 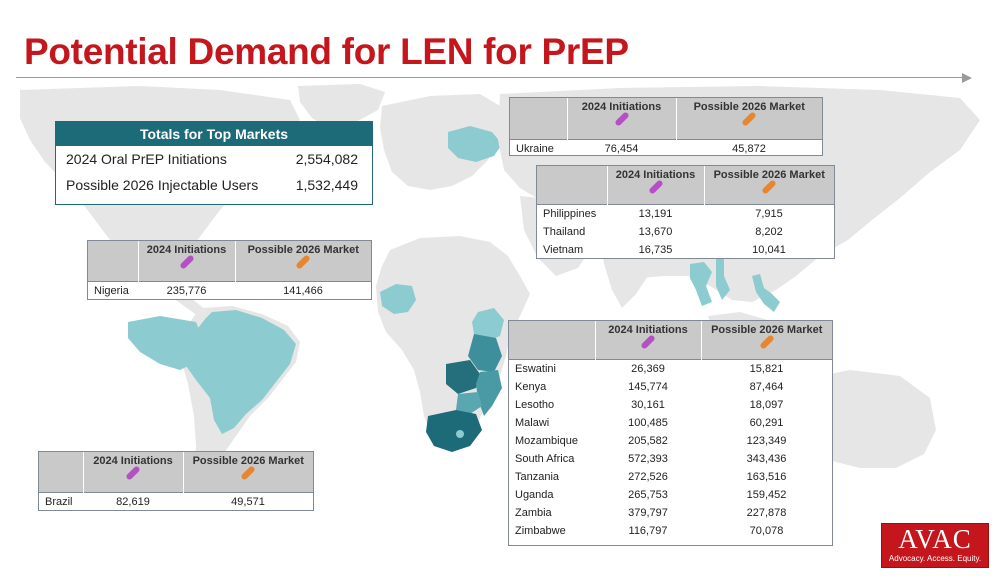 What do you see at coordinates (454, 431) in the screenshot?
I see `map-south-africa-highlight` at bounding box center [454, 431].